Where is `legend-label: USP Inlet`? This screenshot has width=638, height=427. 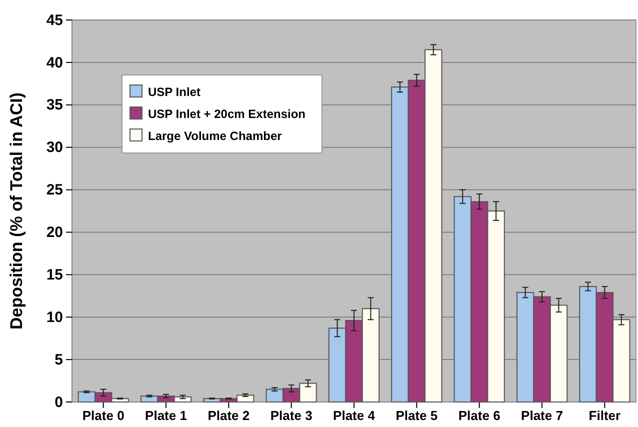 legend-label: USP Inlet is located at coordinates (174, 92).